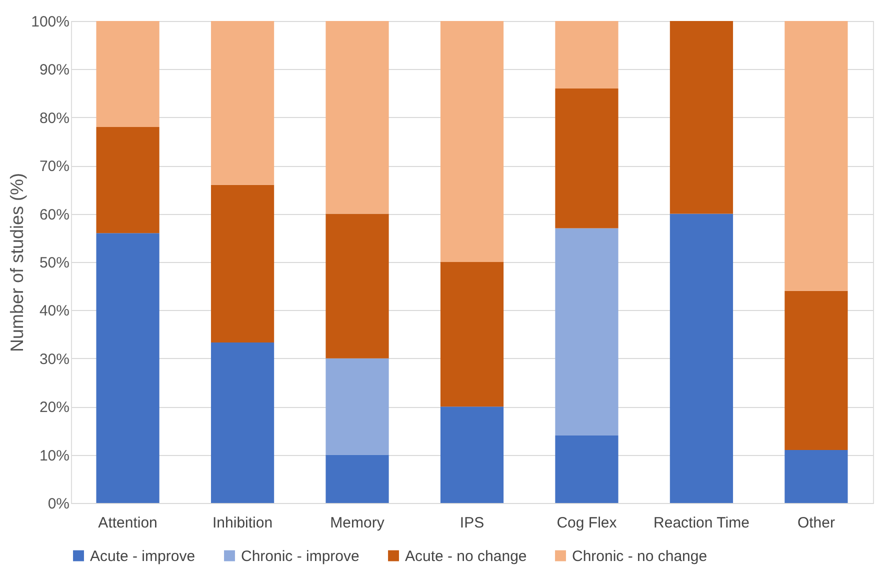  What do you see at coordinates (128, 523) in the screenshot?
I see `x-tick-label: Attention` at bounding box center [128, 523].